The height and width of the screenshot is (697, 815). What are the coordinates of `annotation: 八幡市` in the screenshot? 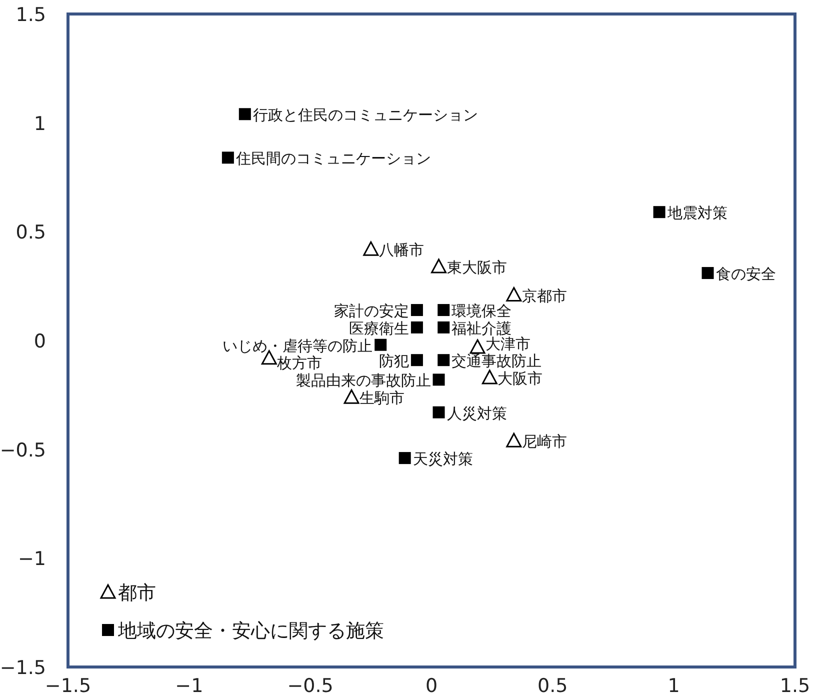 It's located at (401, 250).